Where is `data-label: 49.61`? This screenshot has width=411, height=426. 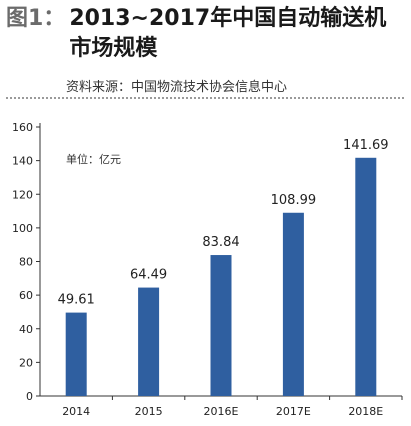 data-label: 49.61 is located at coordinates (76, 300).